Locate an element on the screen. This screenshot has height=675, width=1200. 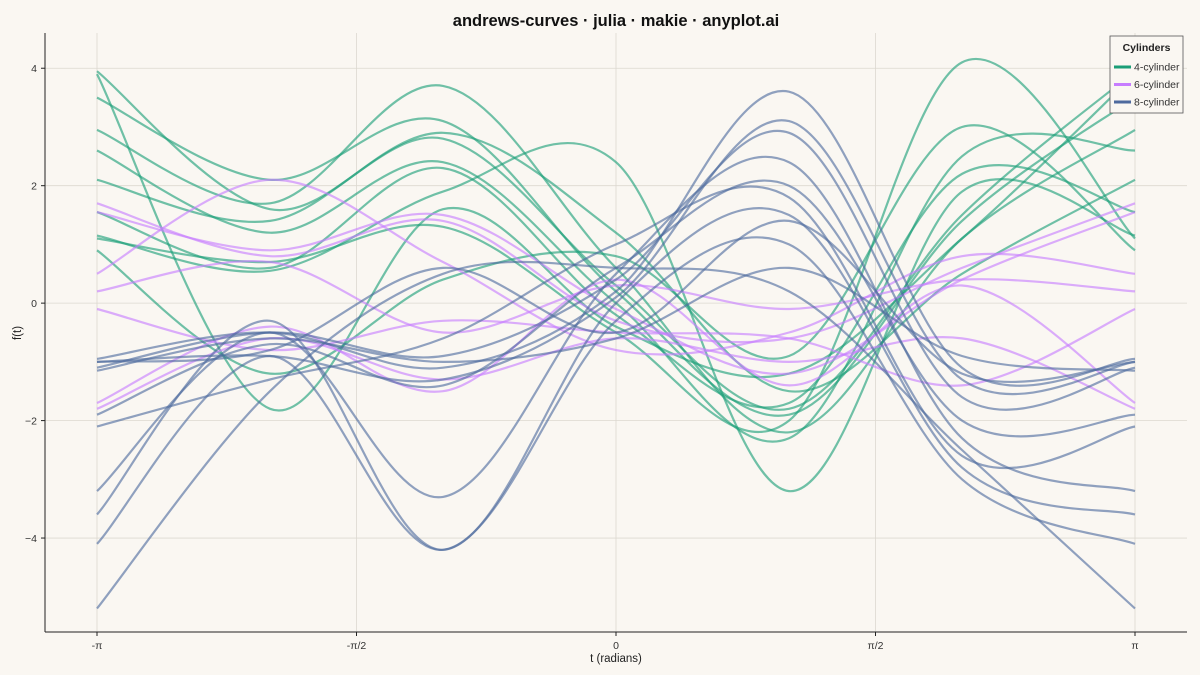
legend-box is located at coordinates (1146, 74).